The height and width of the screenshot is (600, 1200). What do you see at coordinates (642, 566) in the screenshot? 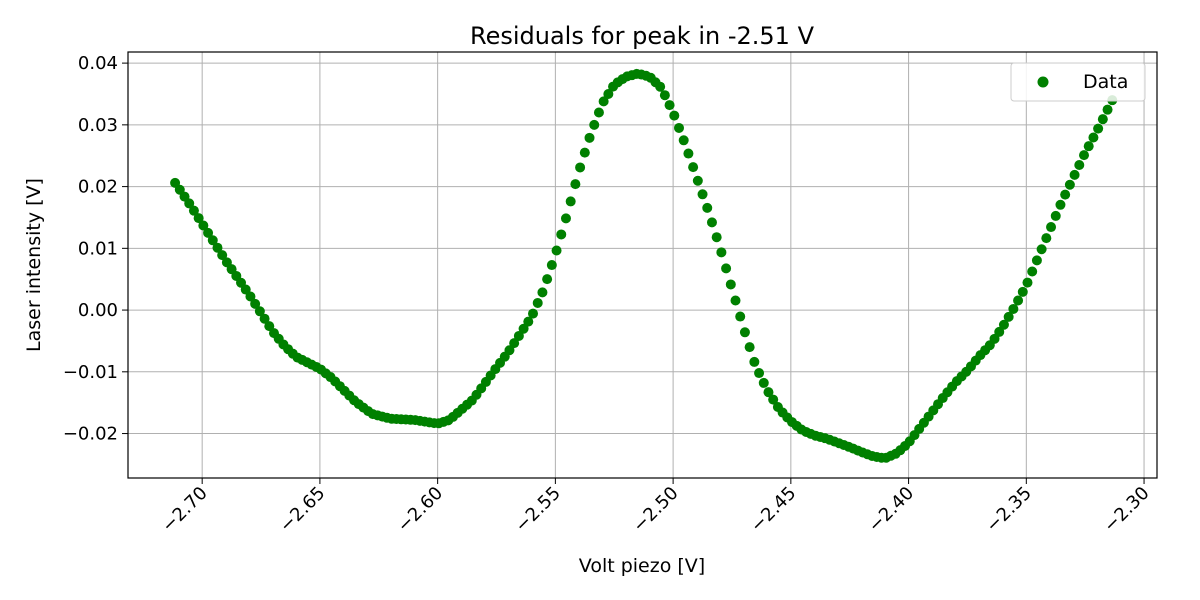
I see `x-axis-title: Volt piezo [V]` at bounding box center [642, 566].